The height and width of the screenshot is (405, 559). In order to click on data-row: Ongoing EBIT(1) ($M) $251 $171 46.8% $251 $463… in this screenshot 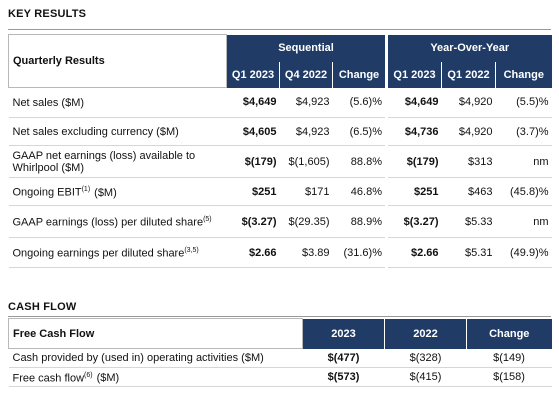, I will do `click(280, 191)`.